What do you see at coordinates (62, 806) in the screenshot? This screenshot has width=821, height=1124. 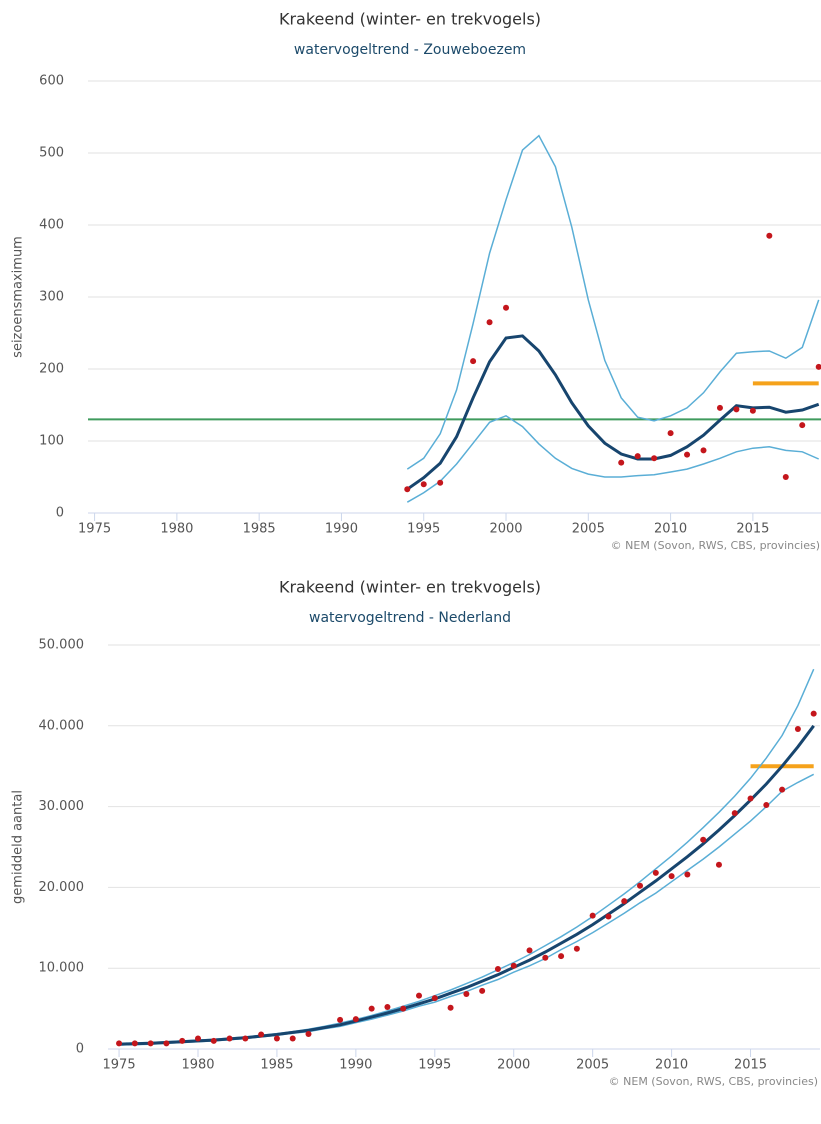 I see `y-tick-label: 30.000` at bounding box center [62, 806].